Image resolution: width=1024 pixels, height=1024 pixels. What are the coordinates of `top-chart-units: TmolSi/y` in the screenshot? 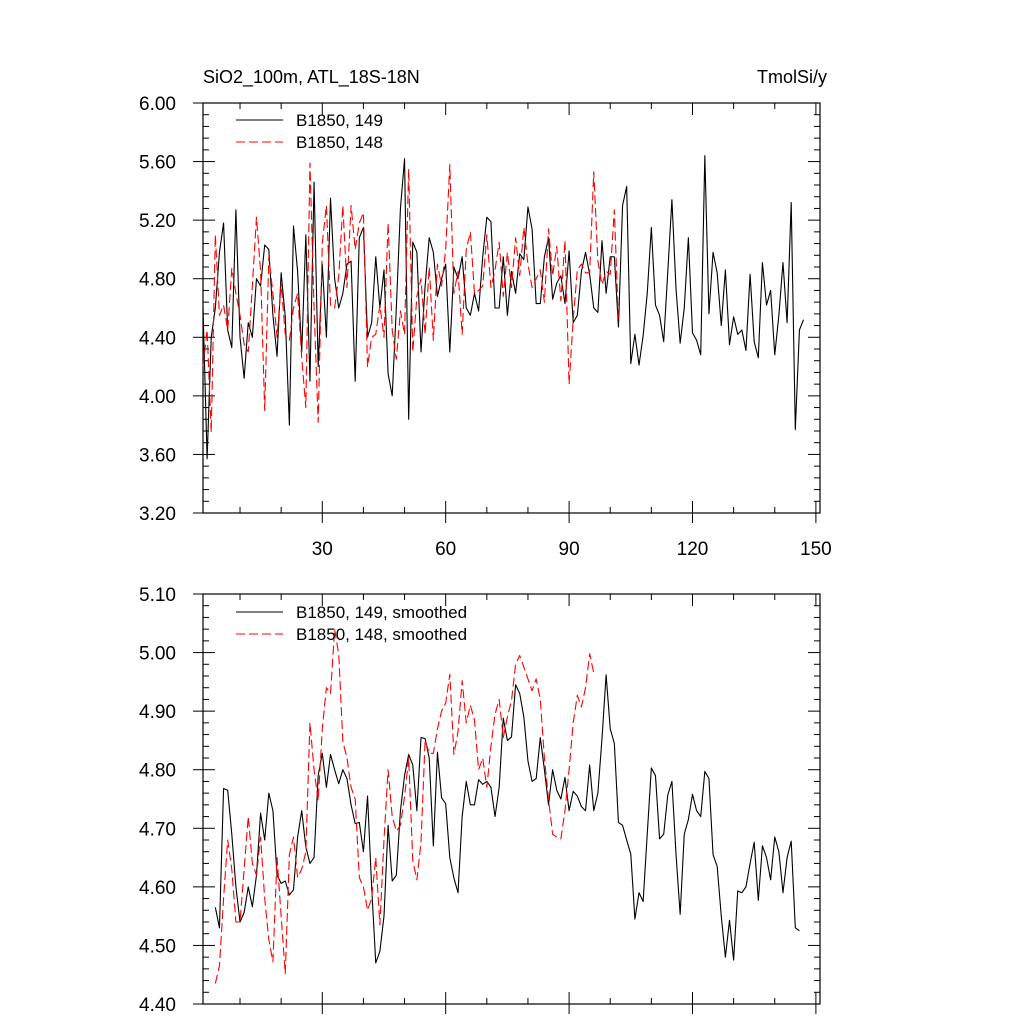 It's located at (792, 77).